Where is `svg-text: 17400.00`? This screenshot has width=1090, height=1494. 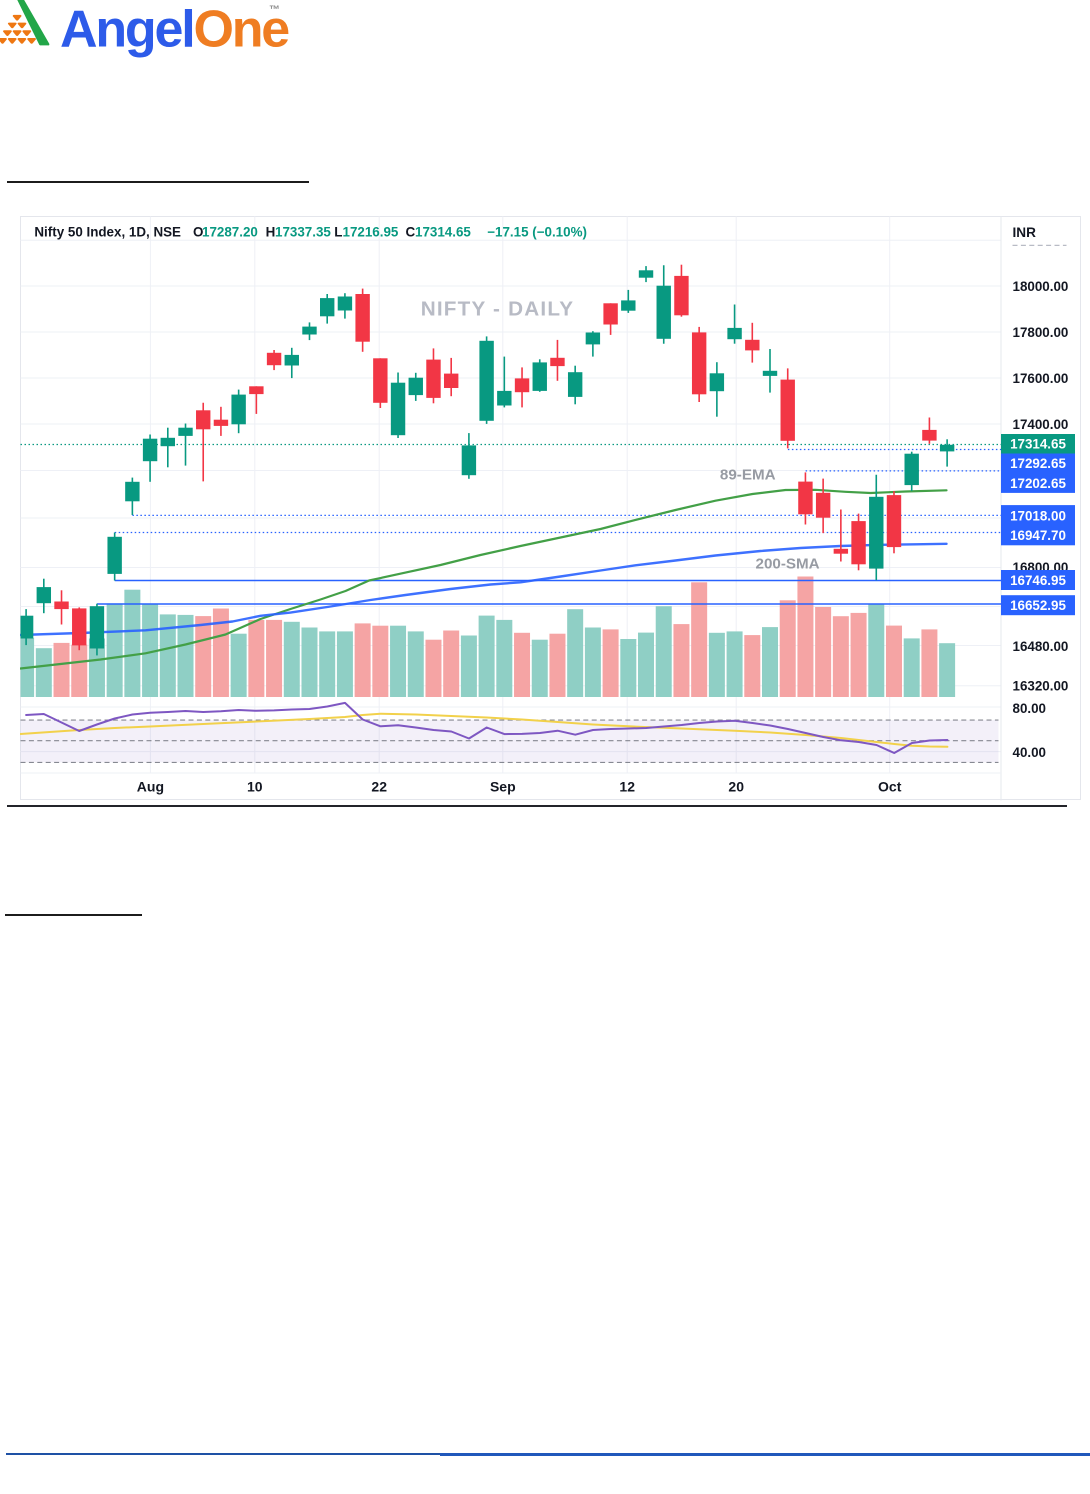
svg-text: 17400.00 is located at coordinates (1040, 423).